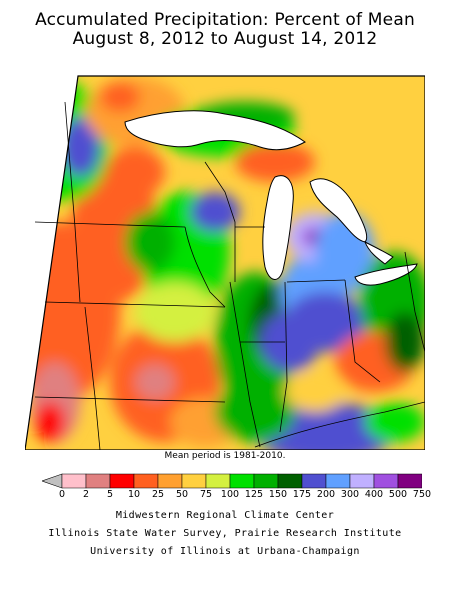  Describe the element at coordinates (350, 494) in the screenshot. I see `legend-label: 300` at that location.